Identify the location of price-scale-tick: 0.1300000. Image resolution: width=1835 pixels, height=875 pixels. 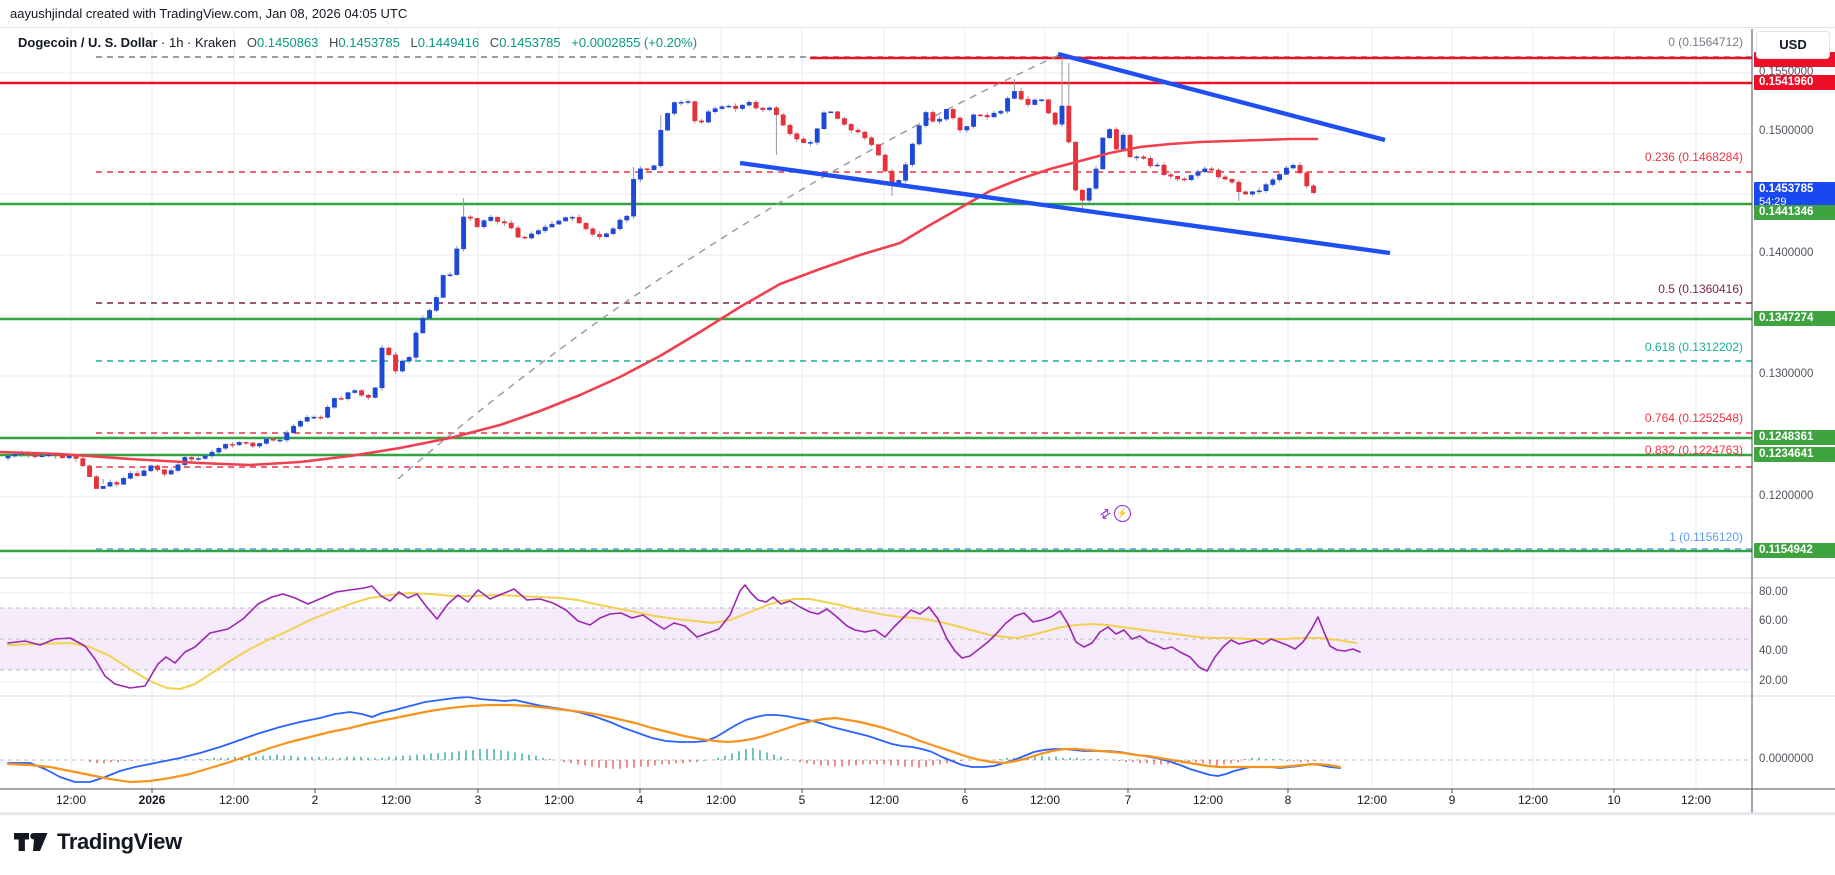
(1786, 374).